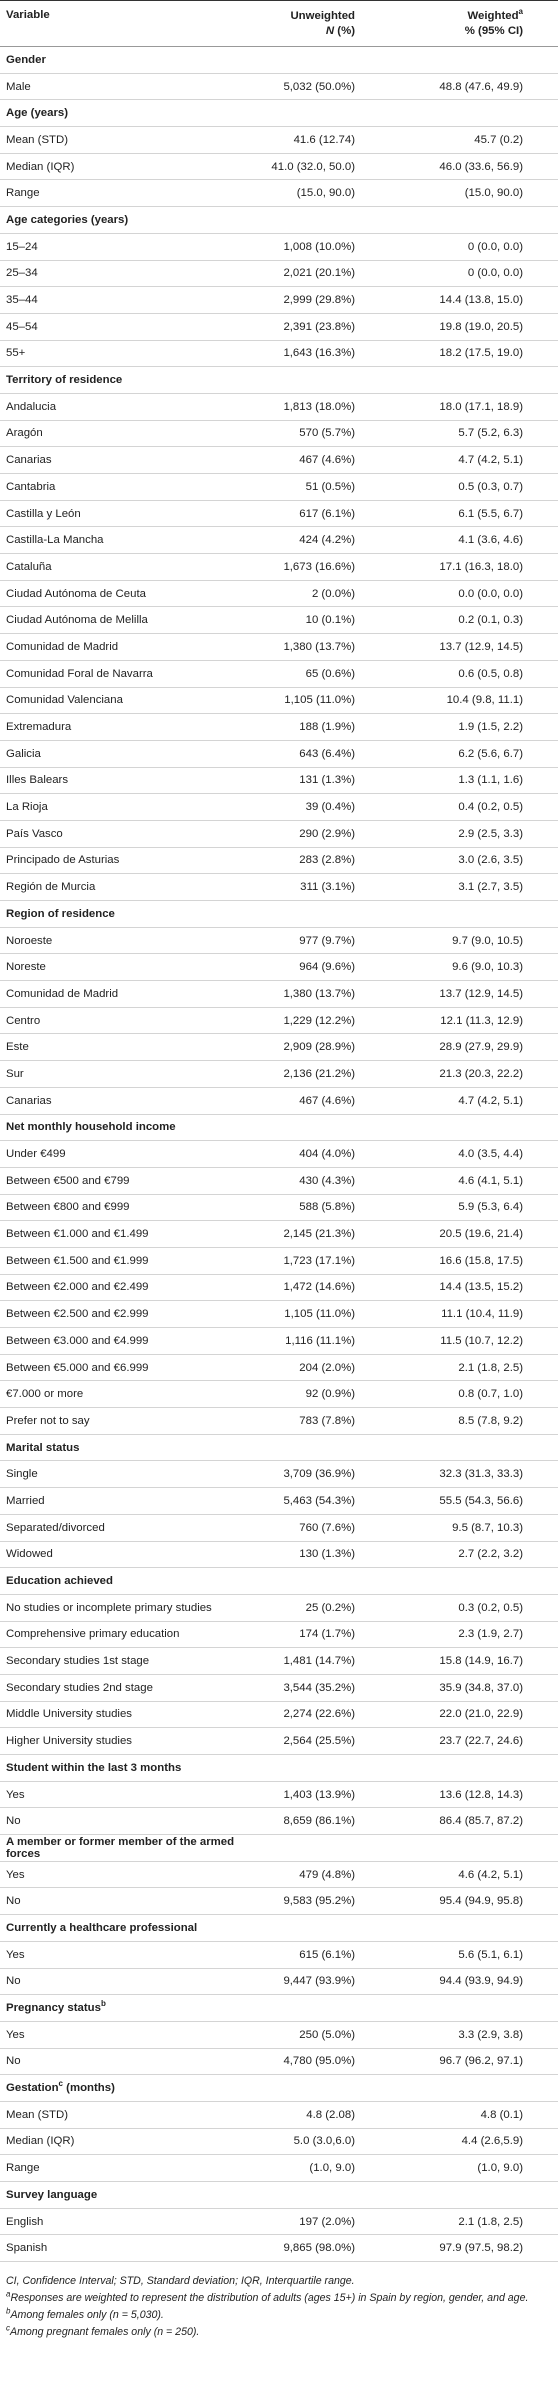 The height and width of the screenshot is (2385, 558). What do you see at coordinates (439, 23) in the screenshot?
I see `header-cell: Weighteda % (95% CI)` at bounding box center [439, 23].